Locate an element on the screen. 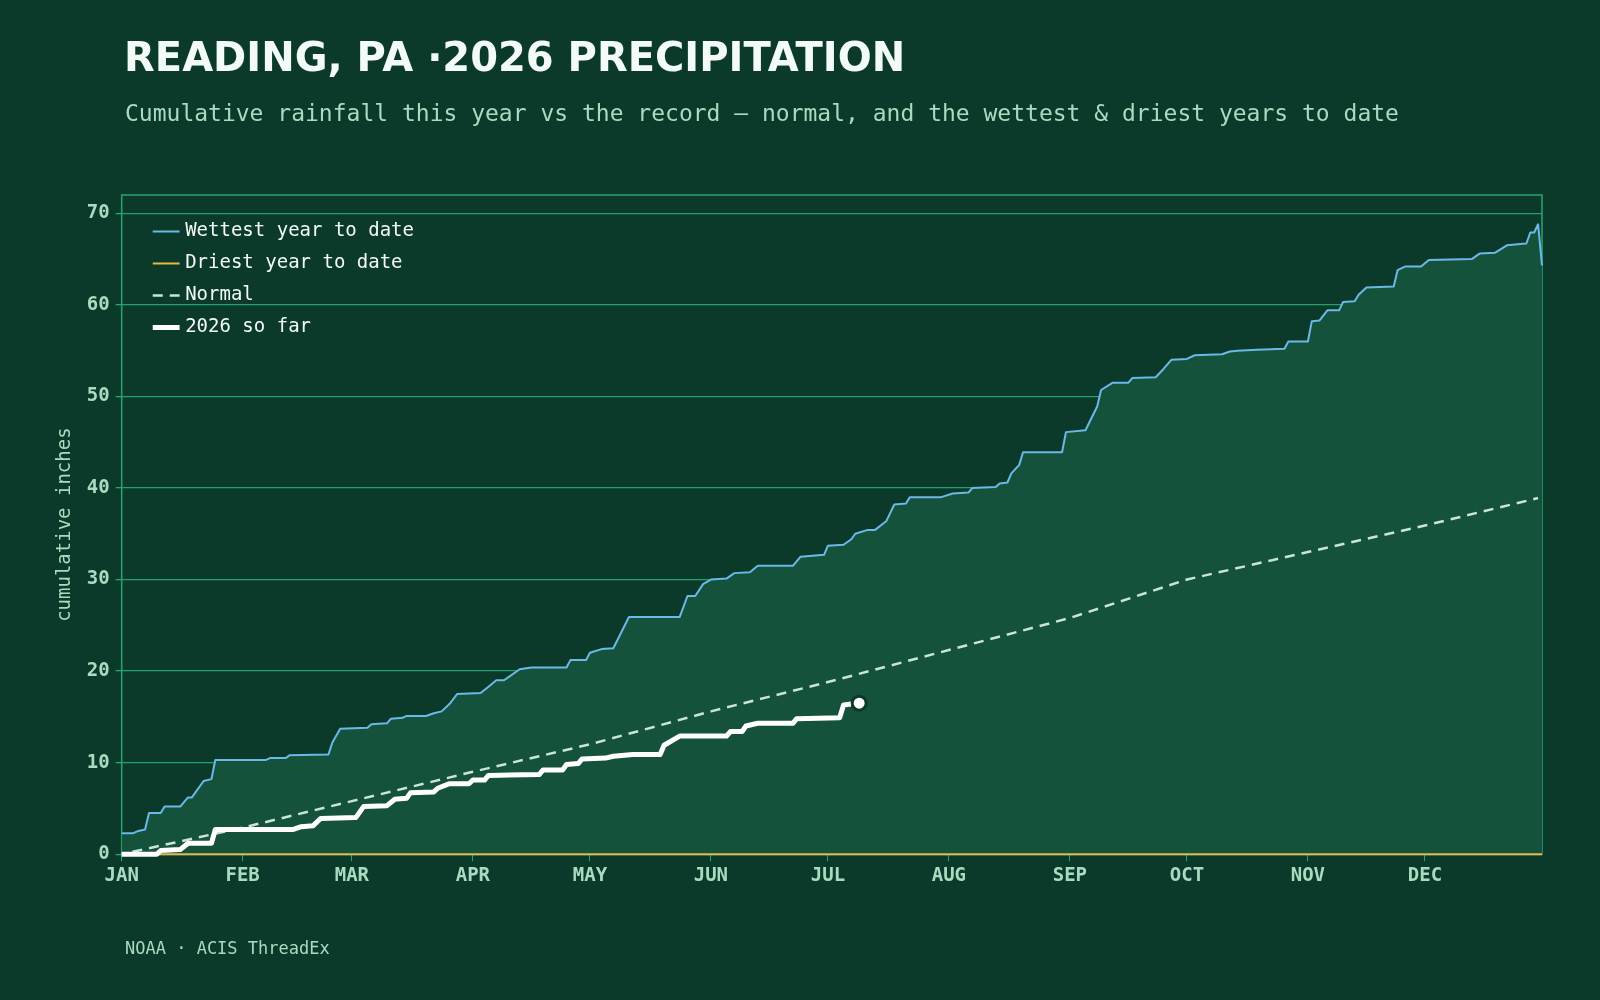 This screenshot has width=1600, height=1000. legend-label: Wettest year to date is located at coordinates (299, 229).